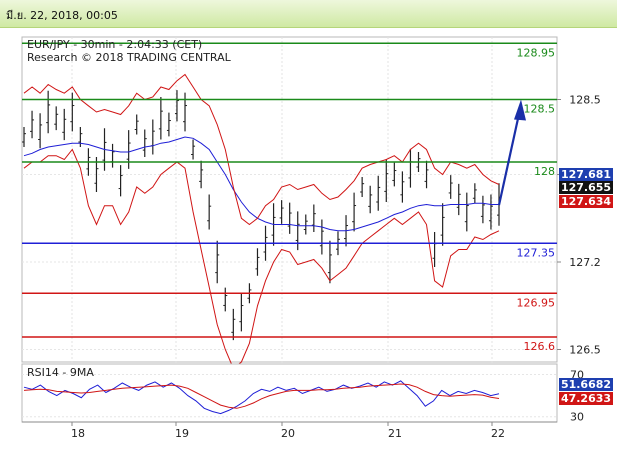  I want to click on rsi-line, so click(261, 397).